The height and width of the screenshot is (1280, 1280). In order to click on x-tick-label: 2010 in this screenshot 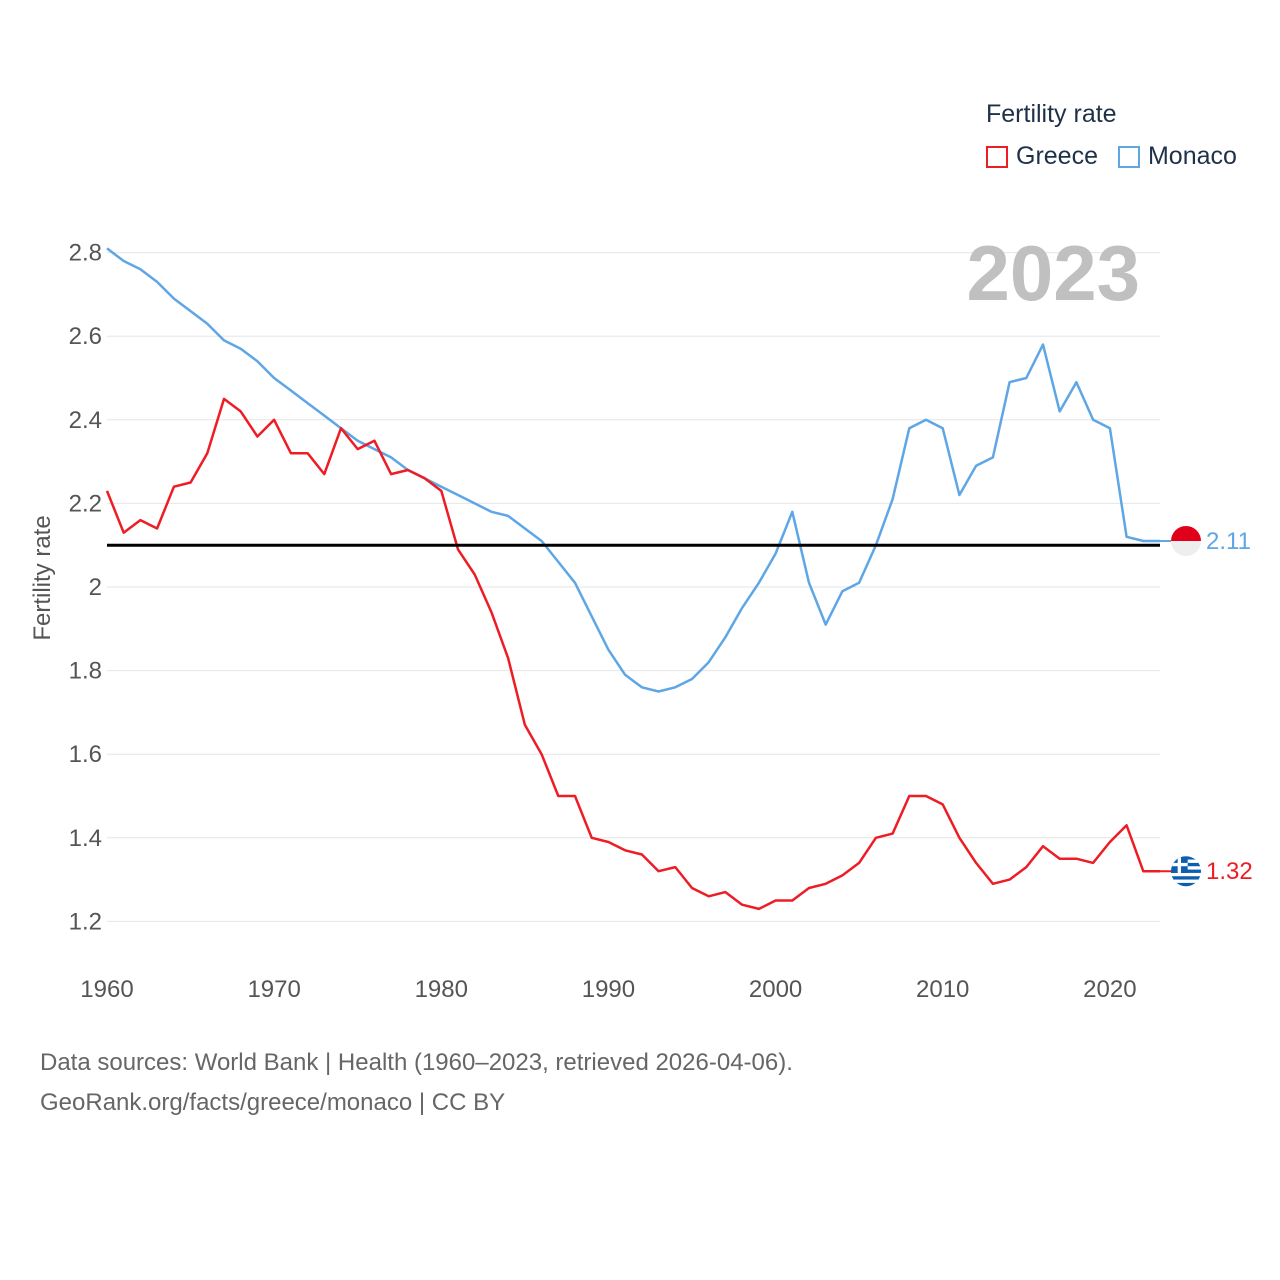, I will do `click(942, 989)`.